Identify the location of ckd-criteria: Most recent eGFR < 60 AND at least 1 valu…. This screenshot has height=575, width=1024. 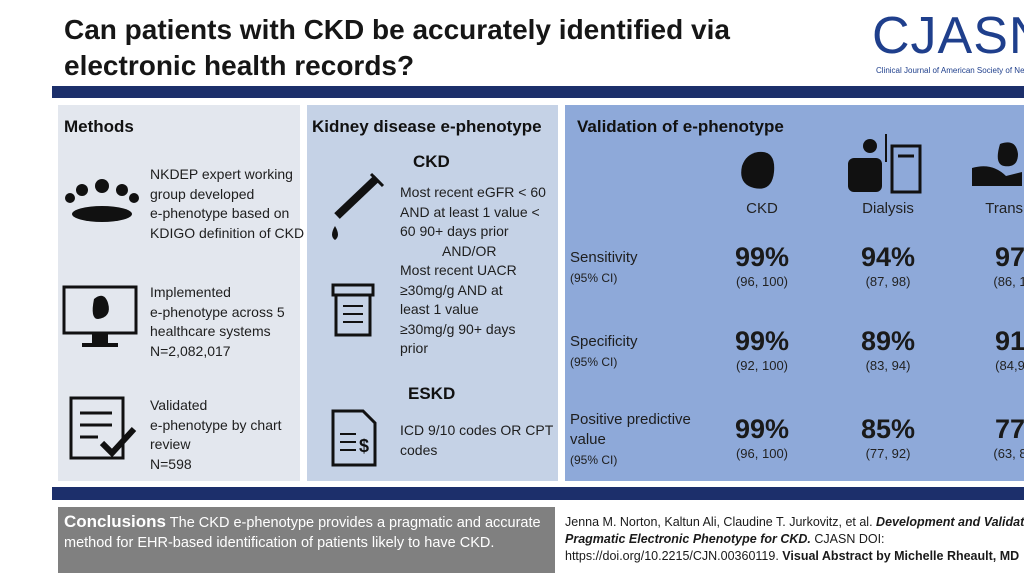
(473, 271).